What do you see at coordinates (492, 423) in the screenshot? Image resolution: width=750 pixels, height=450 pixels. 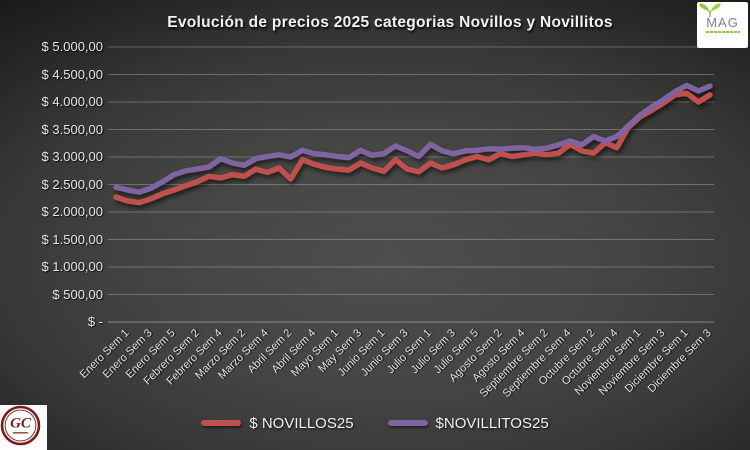 I see `novillitos-legend-label: $NOVILLITOS25` at bounding box center [492, 423].